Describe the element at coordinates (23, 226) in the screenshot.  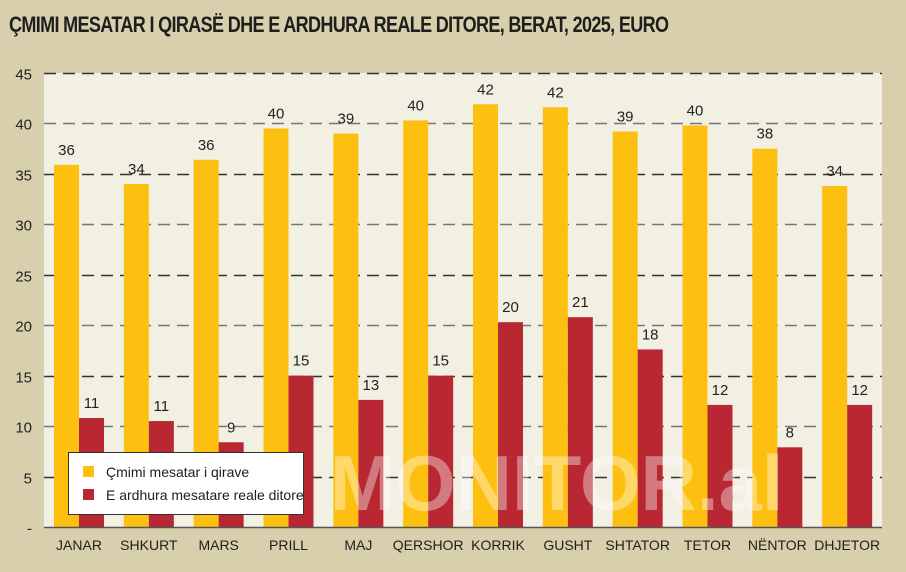
I see `y-tick-label: 30` at that location.